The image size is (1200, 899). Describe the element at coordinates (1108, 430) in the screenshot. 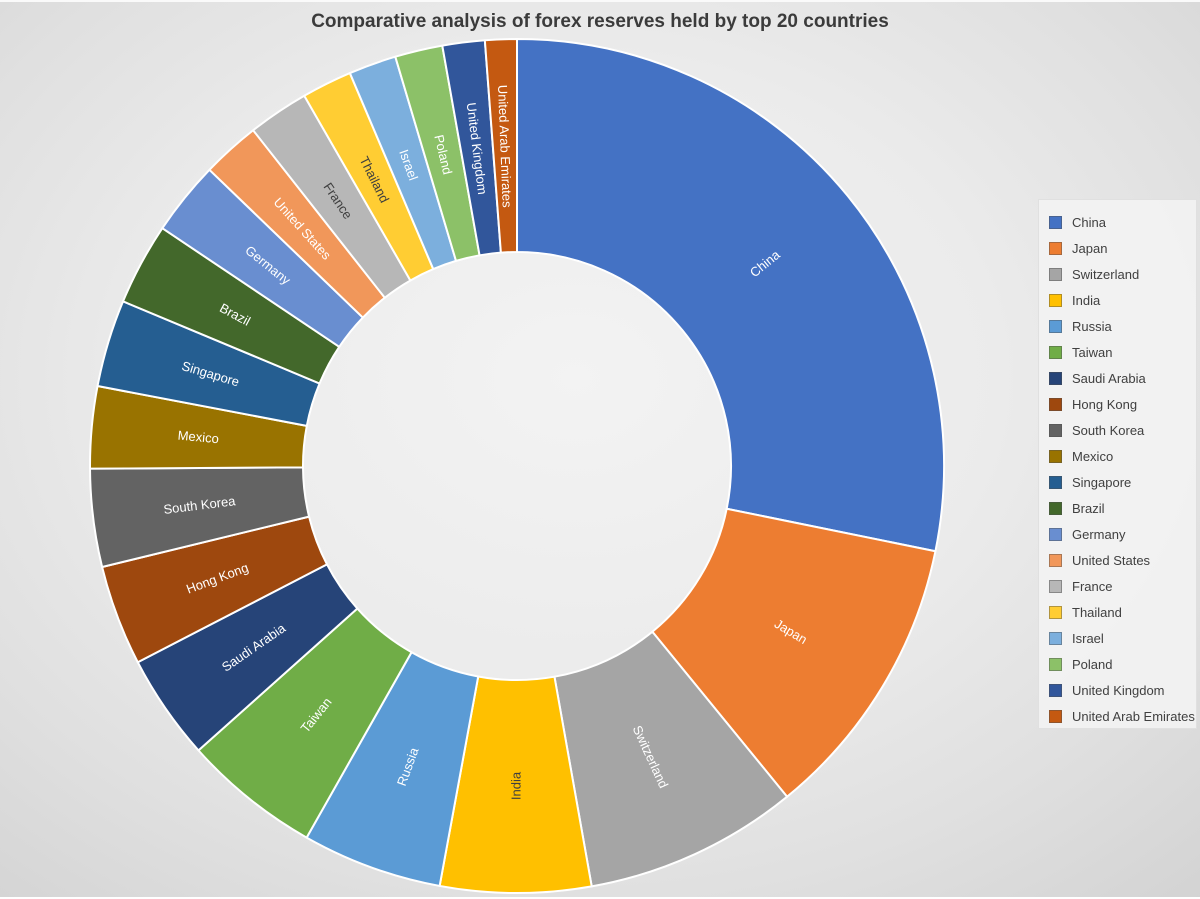

I see `legend-label-south-korea: South Korea` at that location.